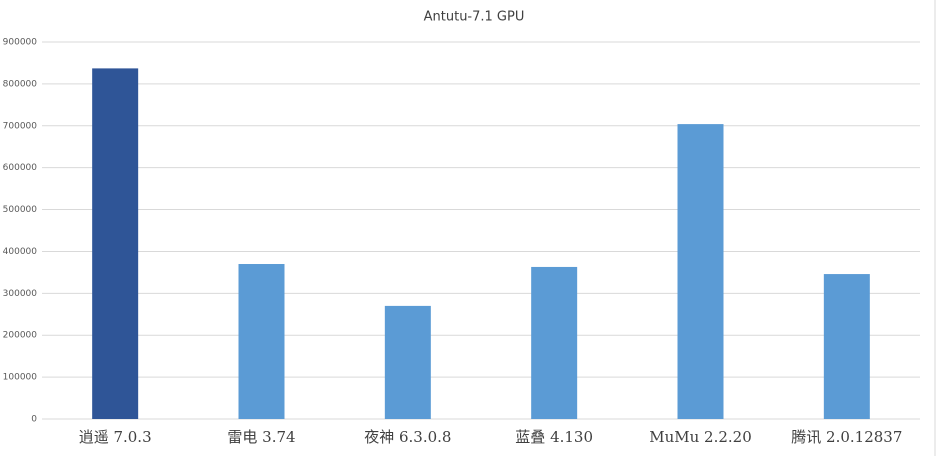 This screenshot has width=948, height=456. Describe the element at coordinates (20, 294) in the screenshot. I see `y-tick-label: 300000` at that location.